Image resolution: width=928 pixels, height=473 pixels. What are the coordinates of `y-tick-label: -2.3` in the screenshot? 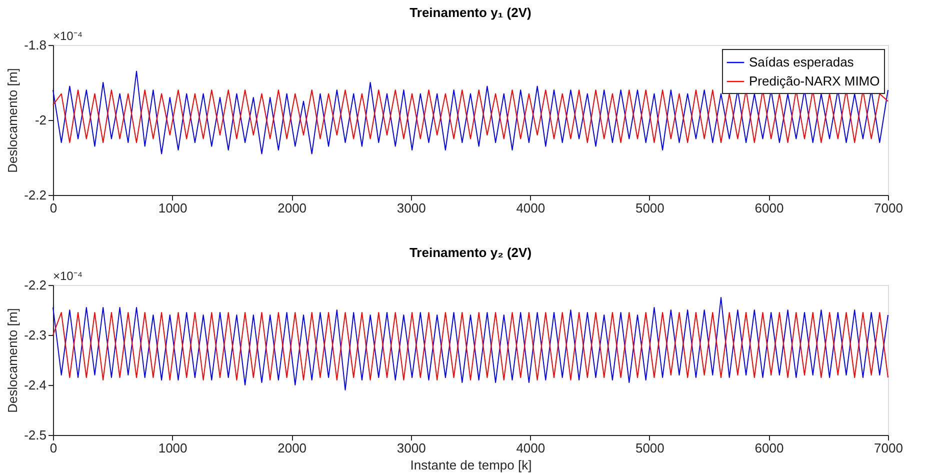 It's located at (35, 335).